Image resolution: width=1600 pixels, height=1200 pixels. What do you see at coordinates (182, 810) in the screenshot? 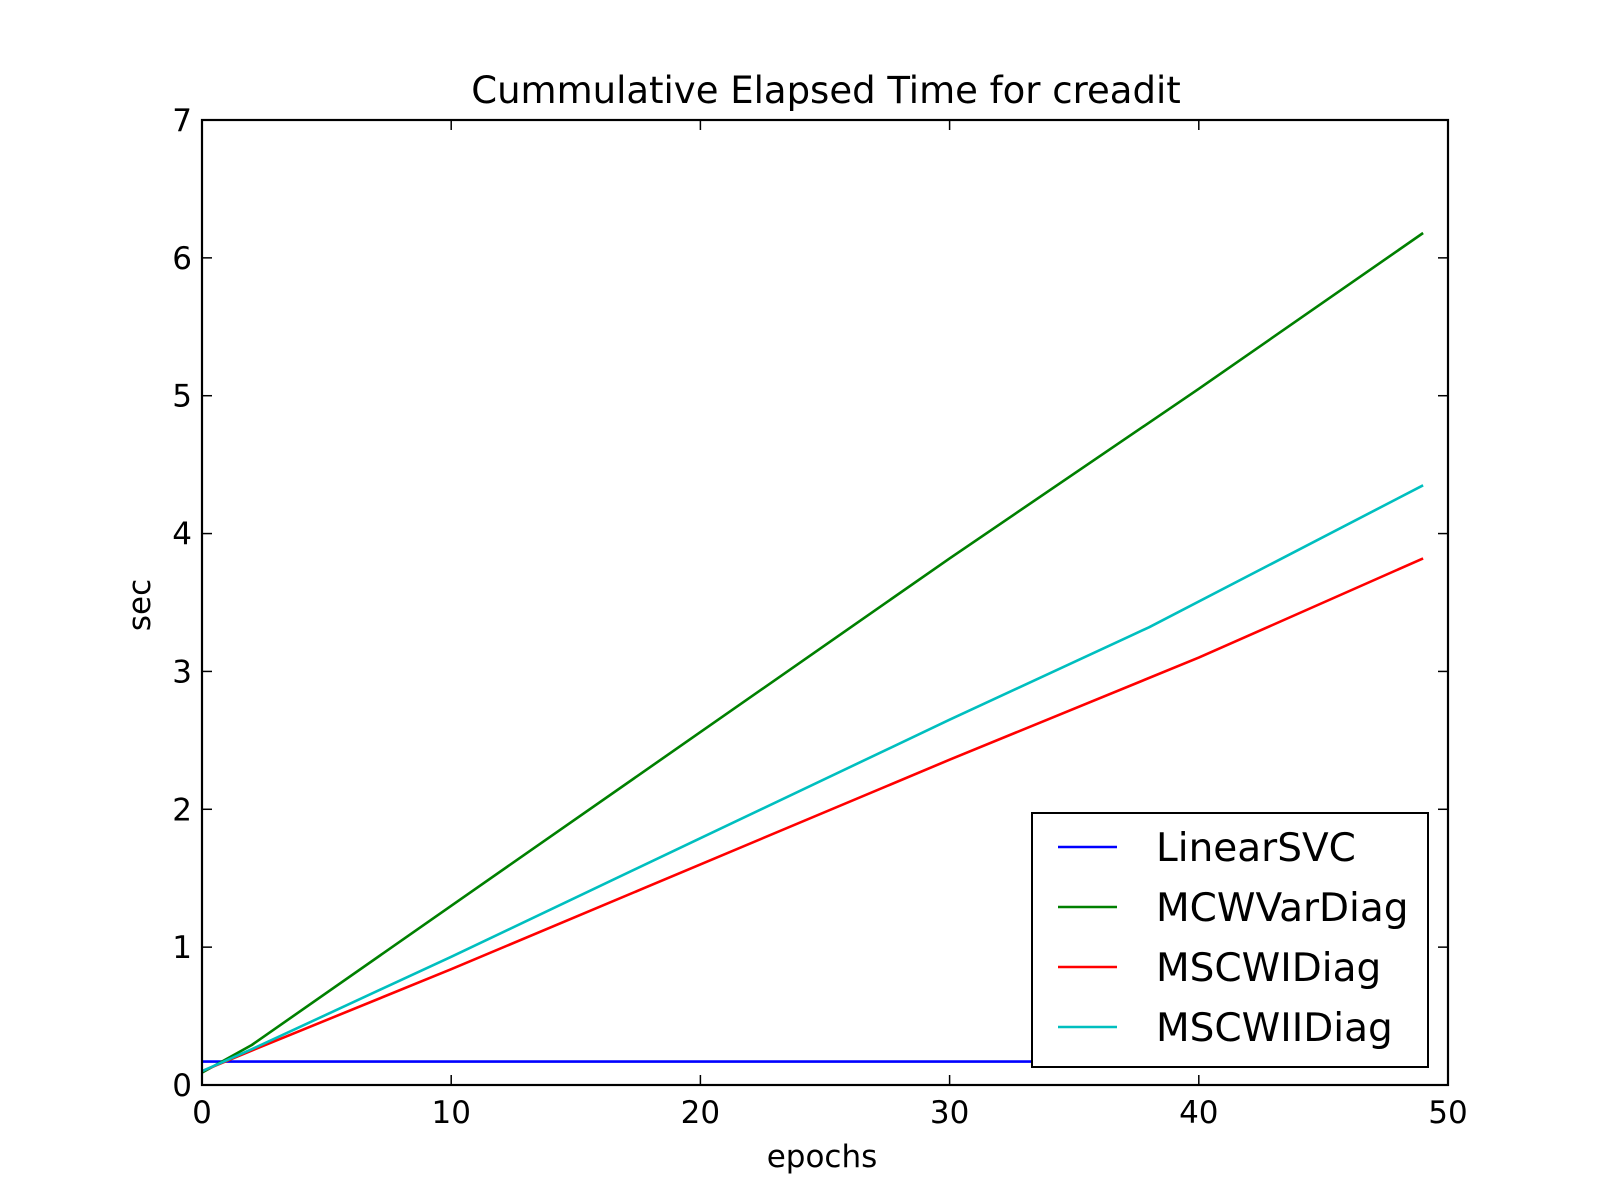
I see `y-tick-label: 2` at bounding box center [182, 810].